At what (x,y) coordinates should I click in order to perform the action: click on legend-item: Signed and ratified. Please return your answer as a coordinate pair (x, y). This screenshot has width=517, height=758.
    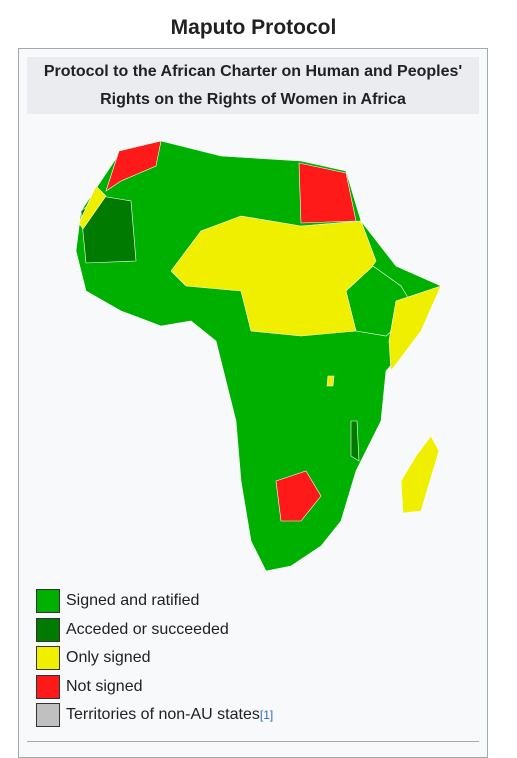
    Looking at the image, I should click on (154, 601).